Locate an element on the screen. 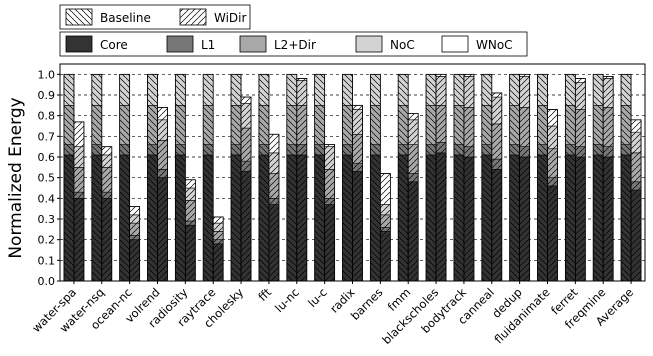 The height and width of the screenshot is (356, 653). y-tick-label: 0.5 is located at coordinates (47, 178).